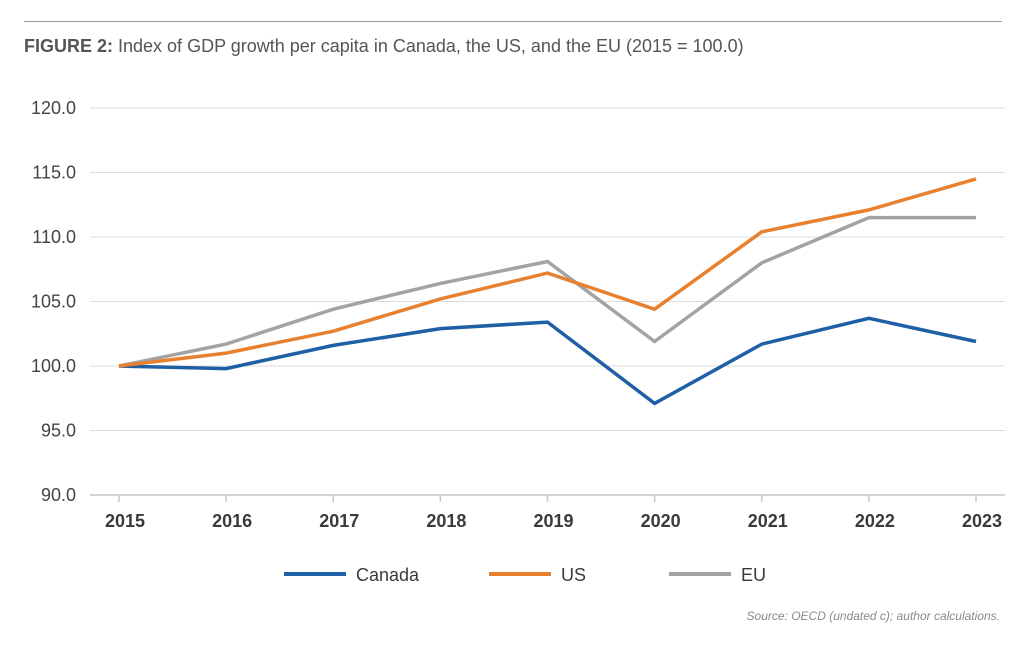  Describe the element at coordinates (58, 431) in the screenshot. I see `y-tick-label: 95.0` at that location.